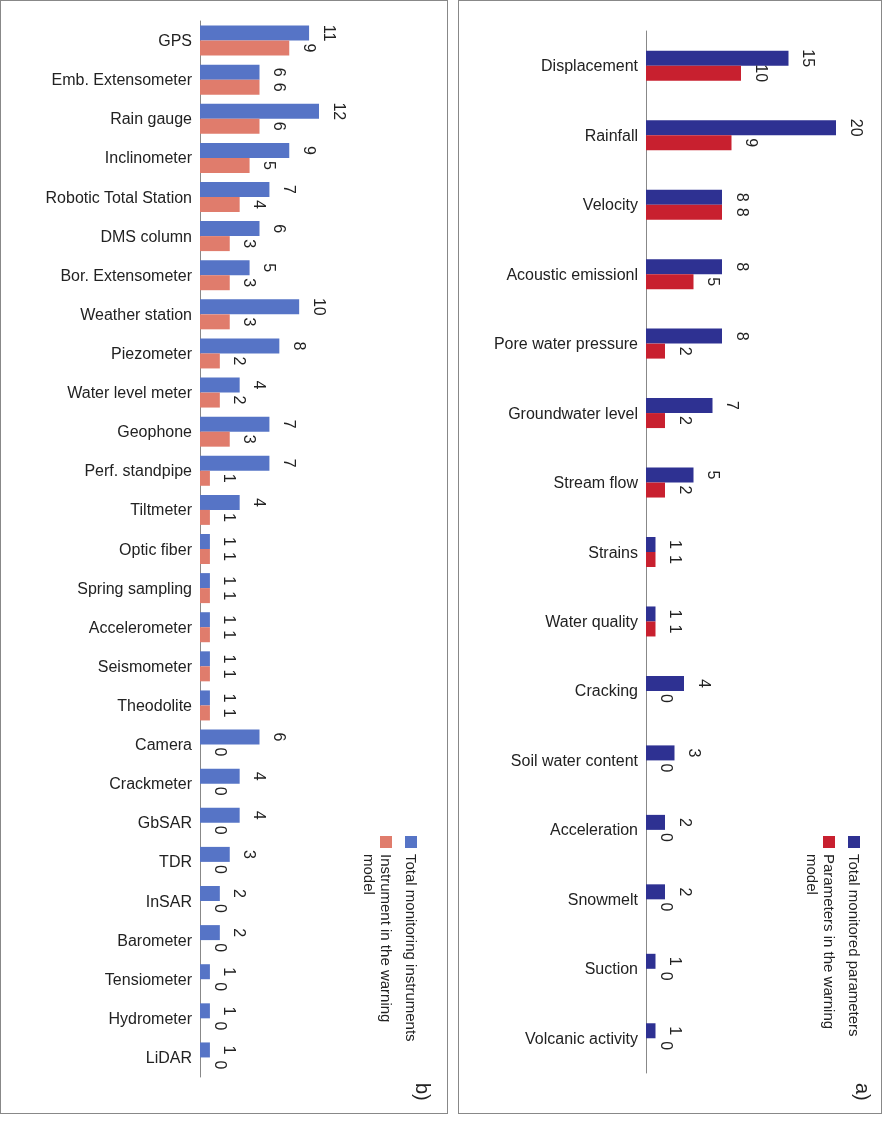  I want to click on y-tick-label: Soil water content, so click(574, 760).